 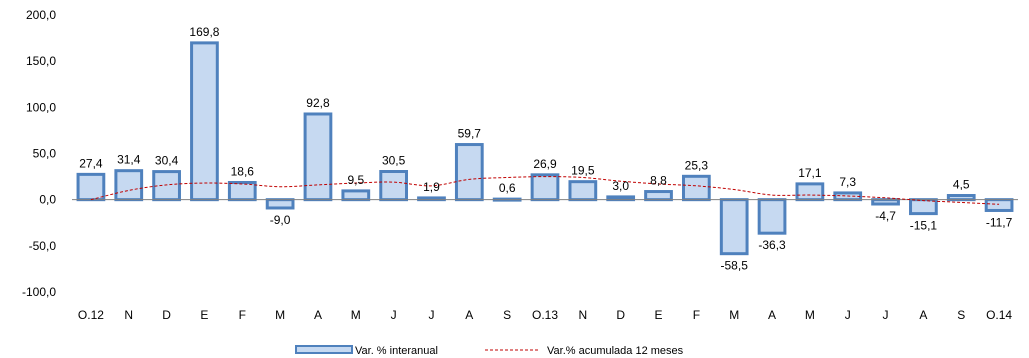 What do you see at coordinates (697, 165) in the screenshot?
I see `data-label: 25,3` at bounding box center [697, 165].